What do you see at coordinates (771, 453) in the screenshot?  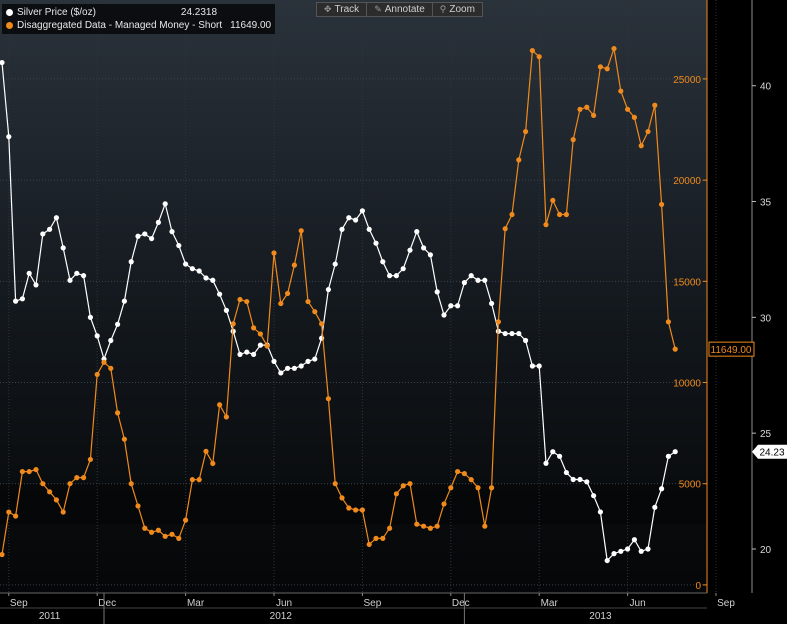 I see `last-value-tag-silver-text: 24.23` at bounding box center [771, 453].